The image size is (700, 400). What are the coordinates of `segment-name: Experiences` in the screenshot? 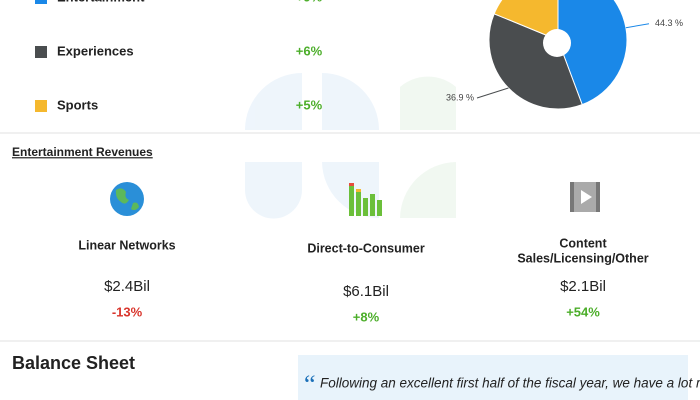 It's located at (95, 50).